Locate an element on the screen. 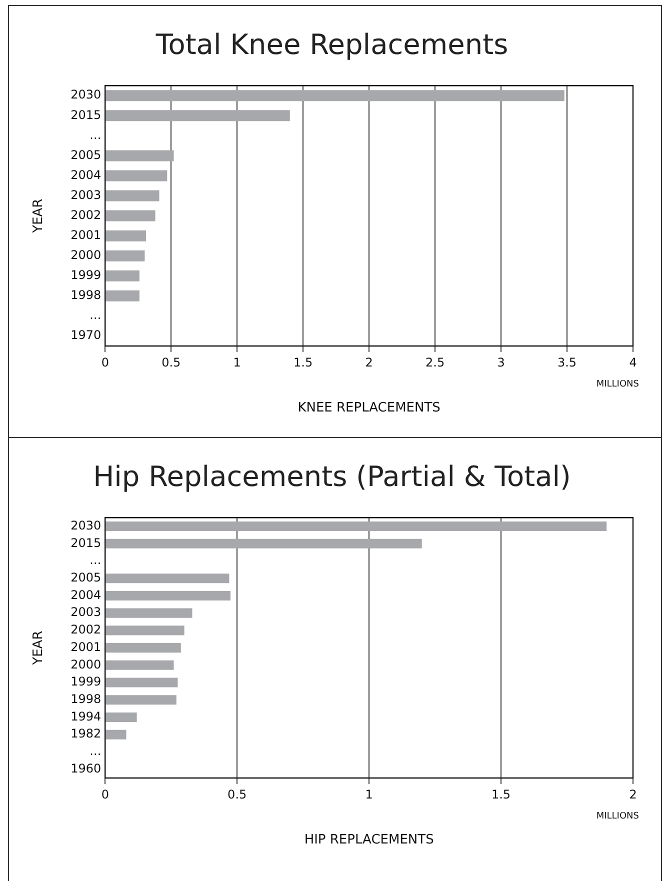 This screenshot has width=667, height=881. x-tick-label: 4 is located at coordinates (633, 362).